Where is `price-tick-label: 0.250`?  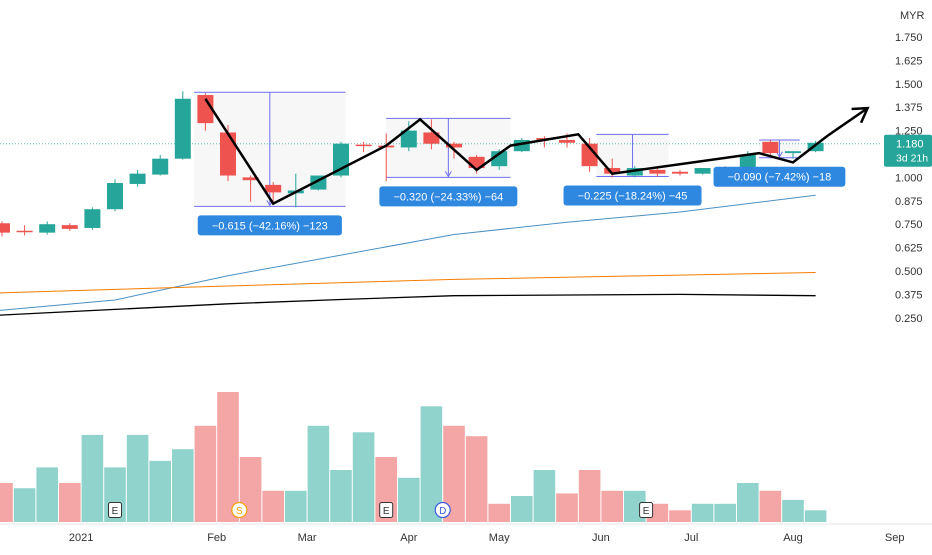 price-tick-label: 0.250 is located at coordinates (909, 319).